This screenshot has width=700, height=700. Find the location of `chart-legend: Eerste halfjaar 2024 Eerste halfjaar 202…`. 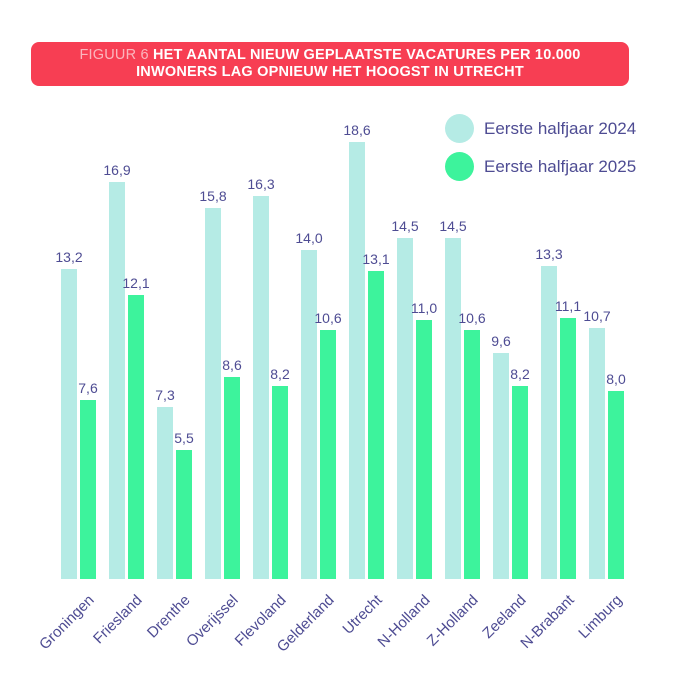

chart-legend: Eerste halfjaar 2024 Eerste halfjaar 202… is located at coordinates (540, 147).